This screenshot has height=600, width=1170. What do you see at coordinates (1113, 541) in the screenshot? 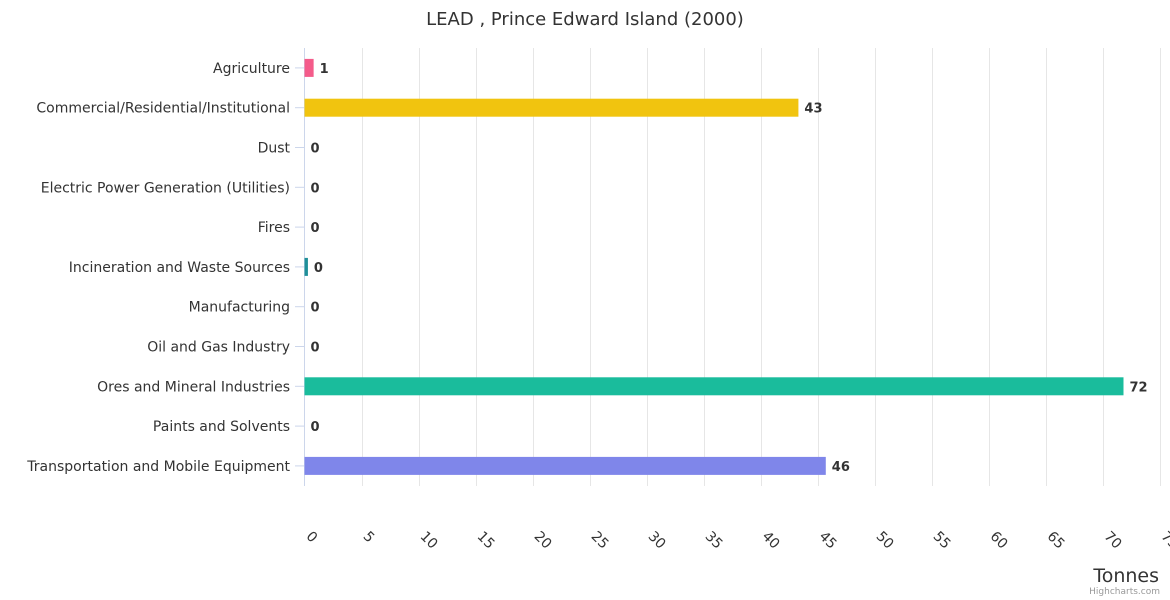
I see `x-tick-label: 70` at bounding box center [1113, 541].